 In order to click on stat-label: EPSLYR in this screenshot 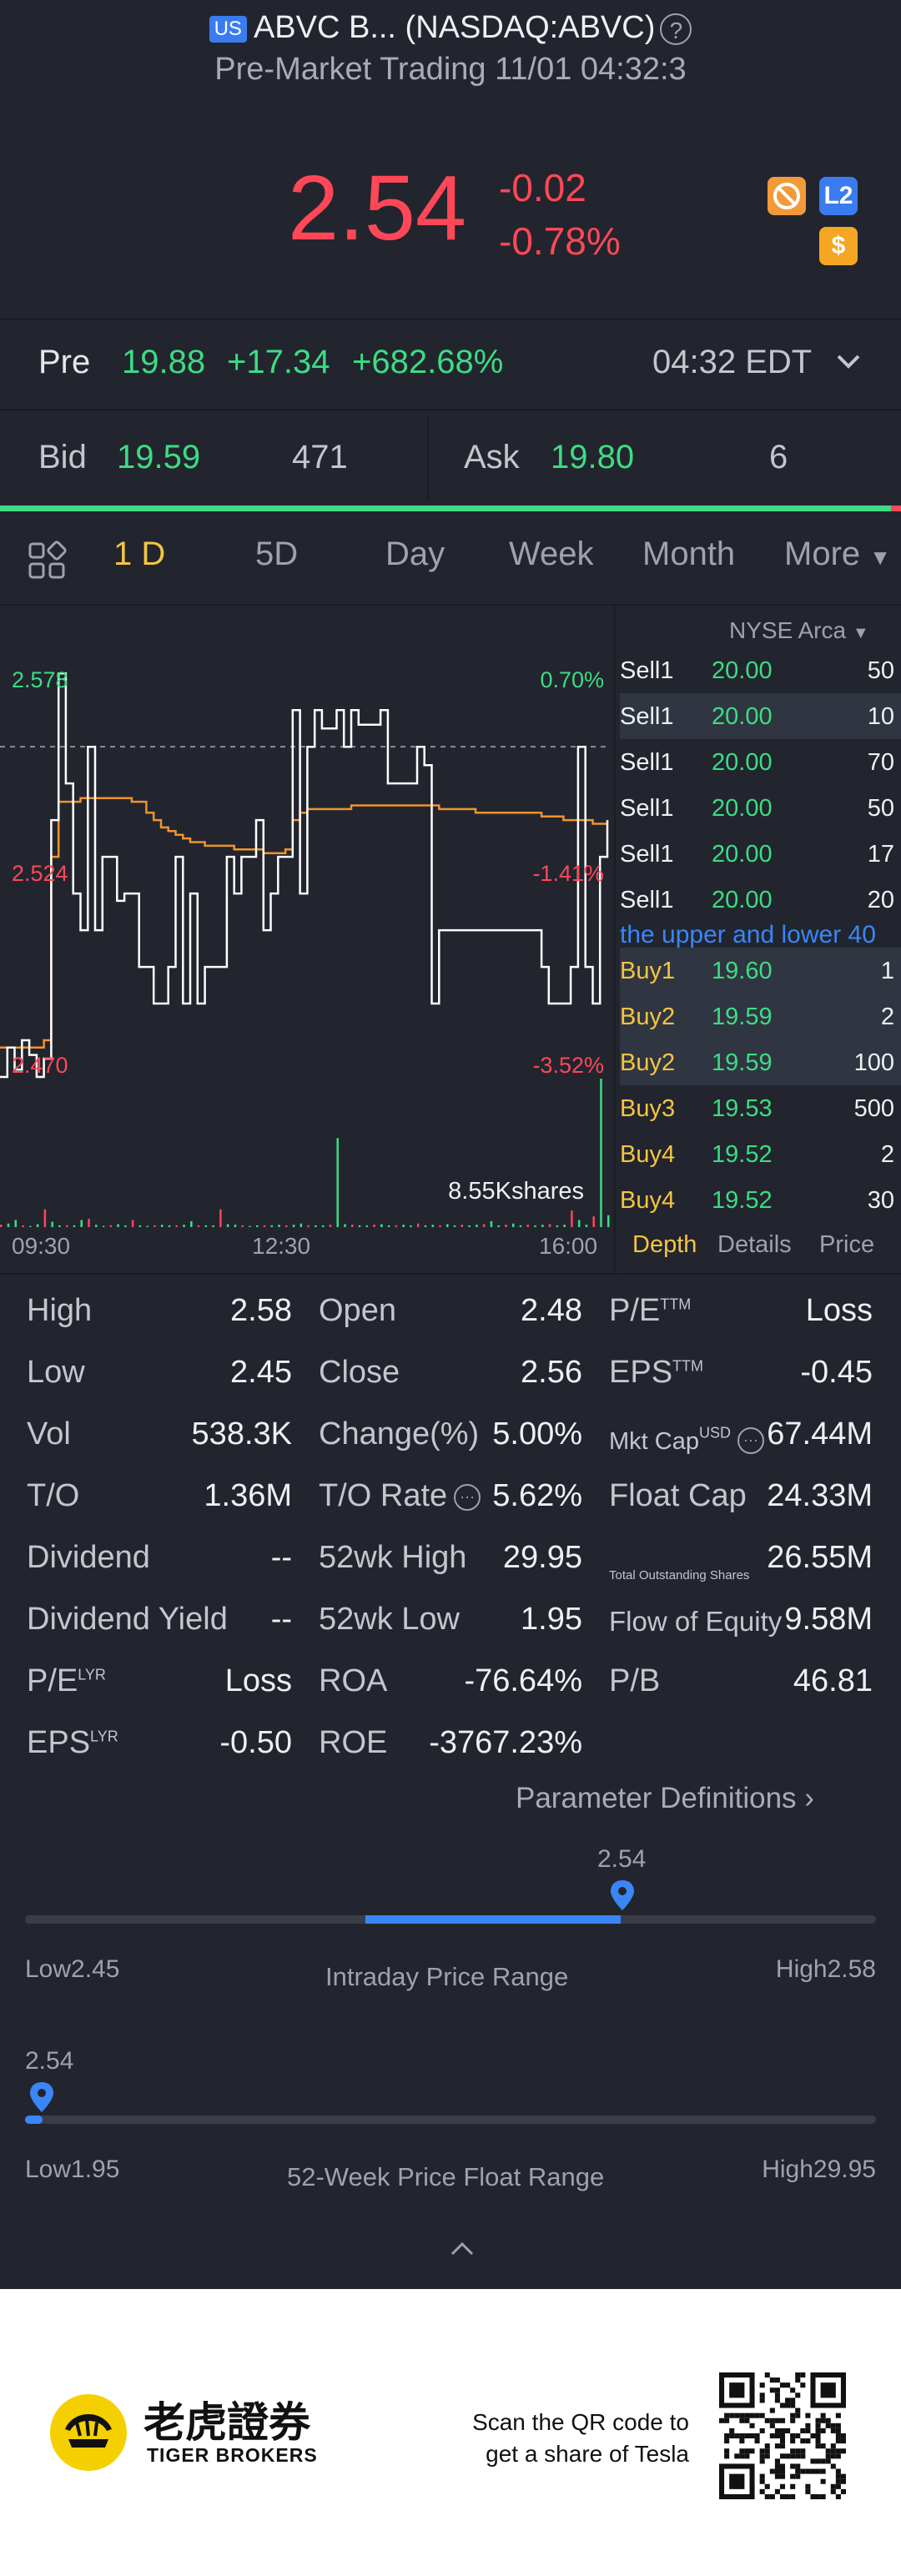, I will do `click(73, 1743)`.